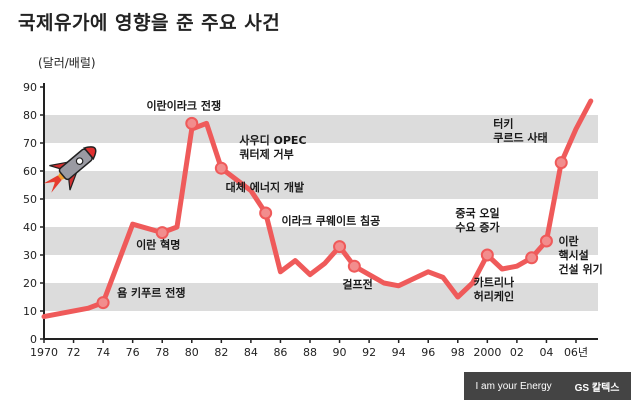  I want to click on x-tick-label: 82, so click(221, 352).